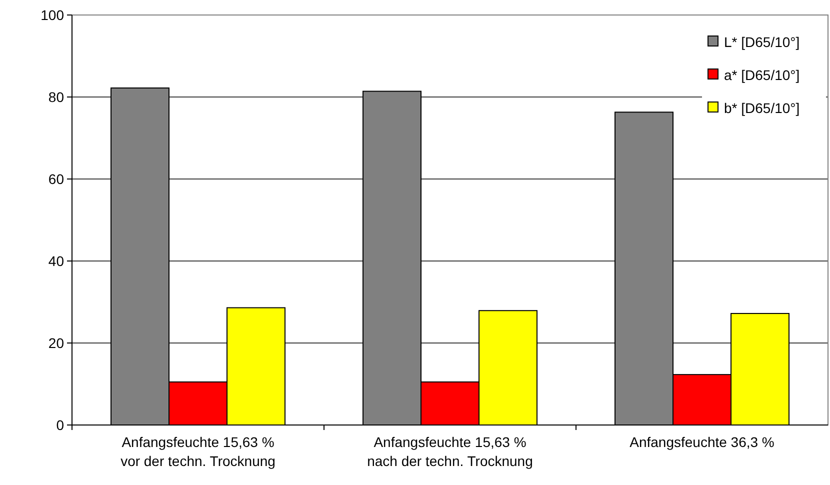  What do you see at coordinates (56, 178) in the screenshot?
I see `y-tick-label: 60` at bounding box center [56, 178].